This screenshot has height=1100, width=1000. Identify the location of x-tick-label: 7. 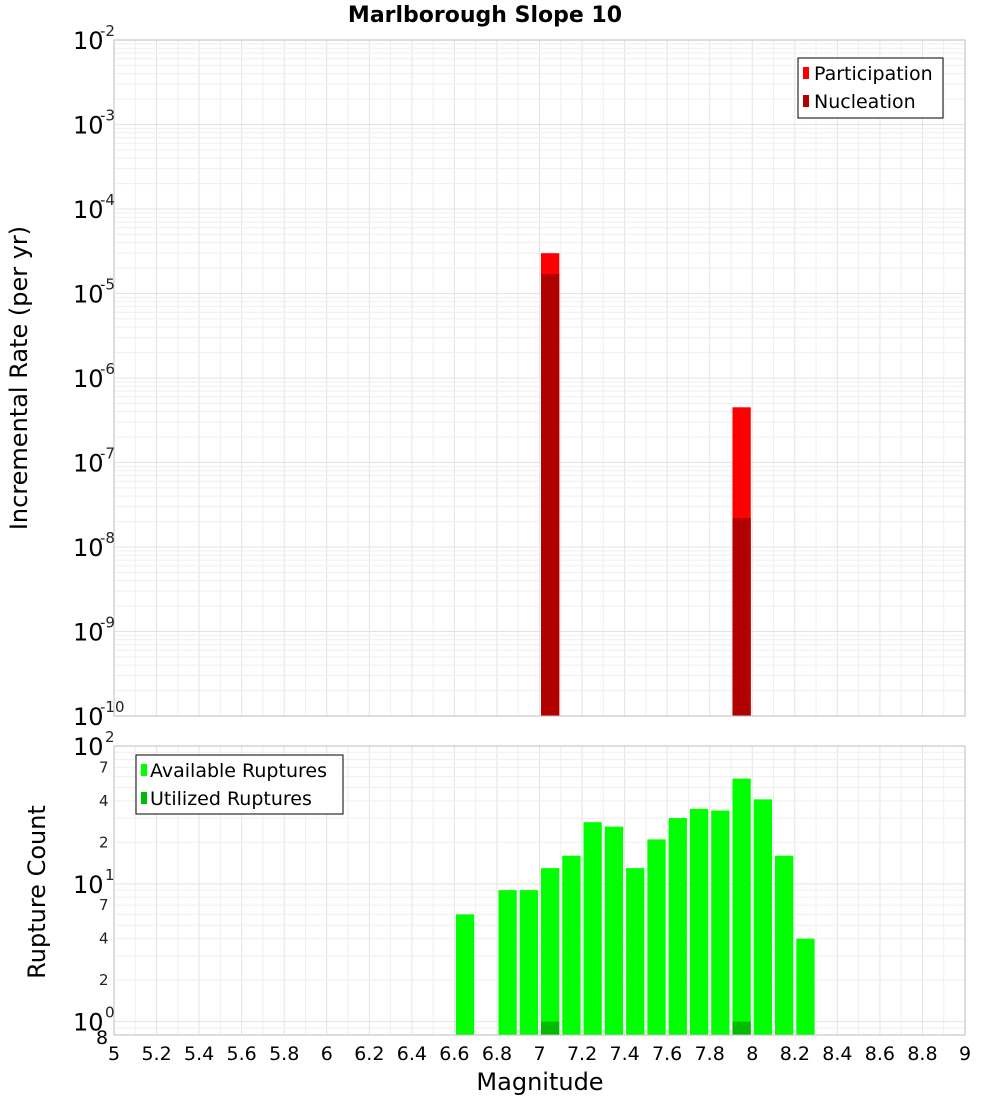
(539, 1054).